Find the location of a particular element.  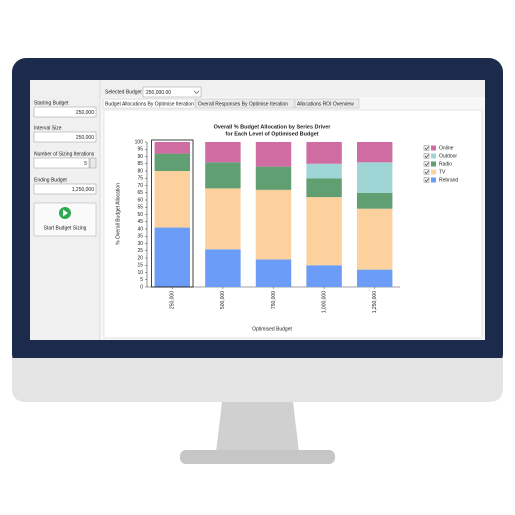

tab-label: Allocations ROI Overview is located at coordinates (325, 104).